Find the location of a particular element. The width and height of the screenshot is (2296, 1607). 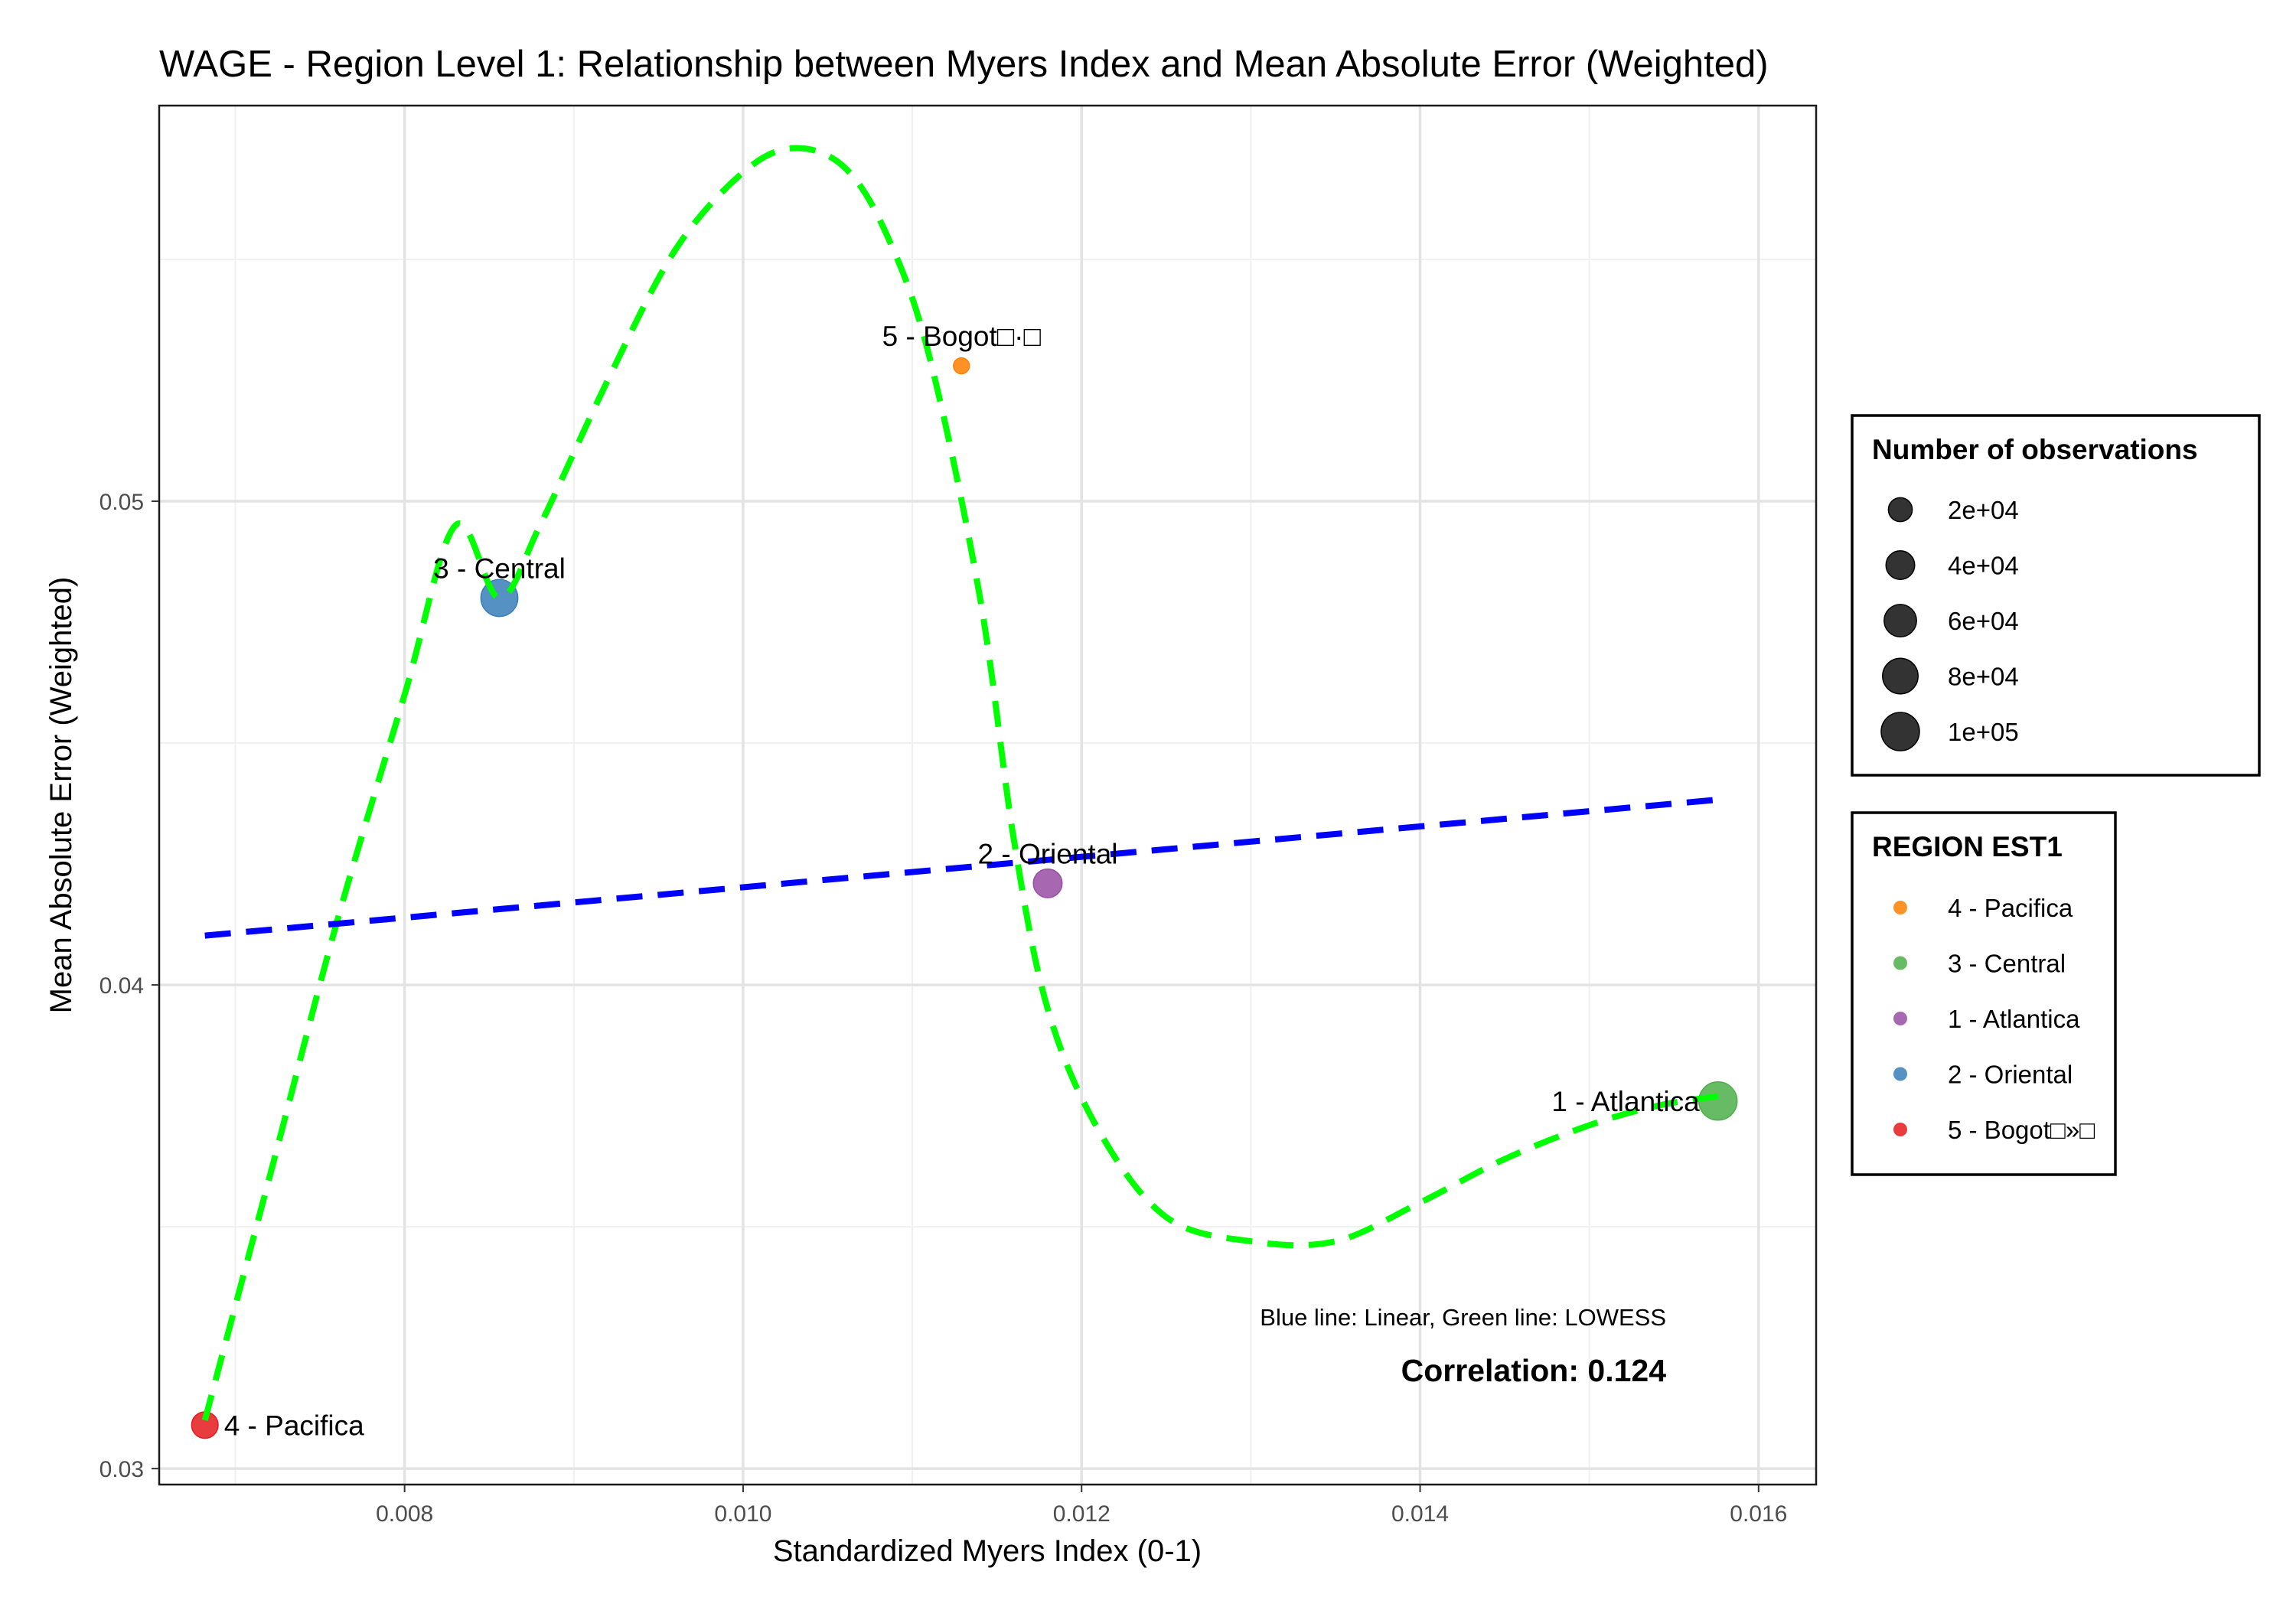

y-axis-title: Mean Absolute Error (Weighted) is located at coordinates (61, 796).